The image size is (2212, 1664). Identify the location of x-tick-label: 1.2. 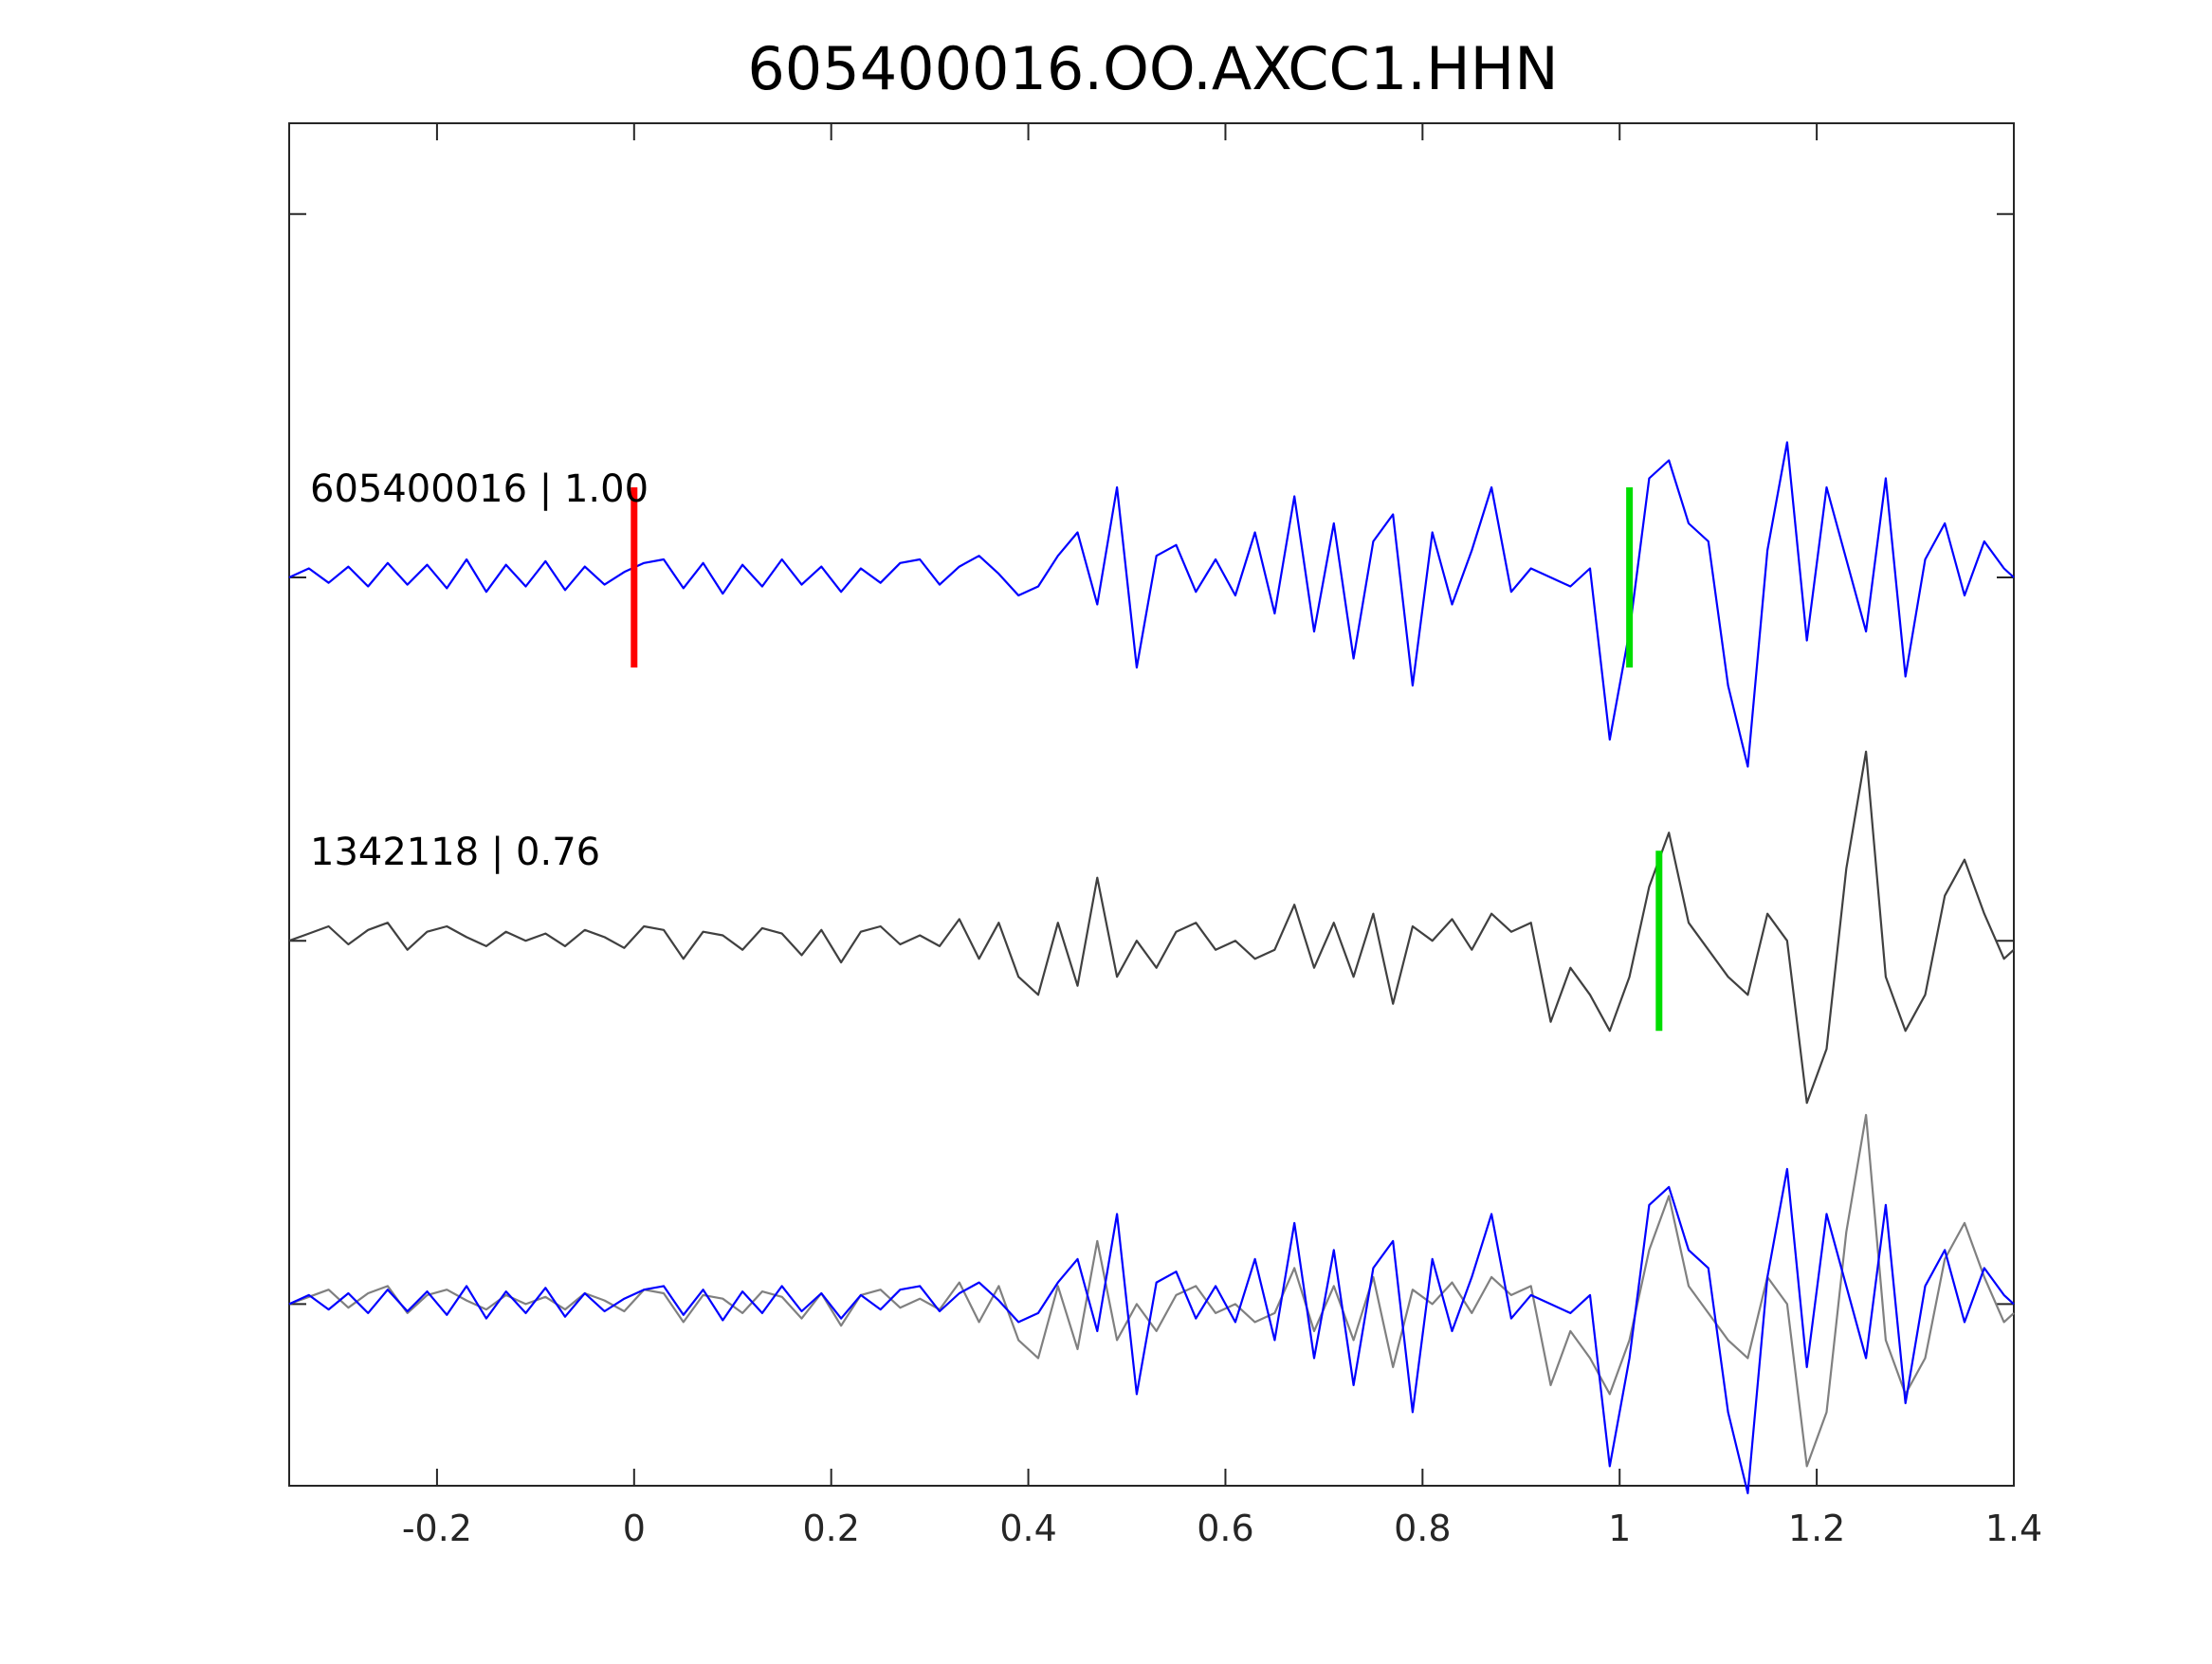
(1816, 1528).